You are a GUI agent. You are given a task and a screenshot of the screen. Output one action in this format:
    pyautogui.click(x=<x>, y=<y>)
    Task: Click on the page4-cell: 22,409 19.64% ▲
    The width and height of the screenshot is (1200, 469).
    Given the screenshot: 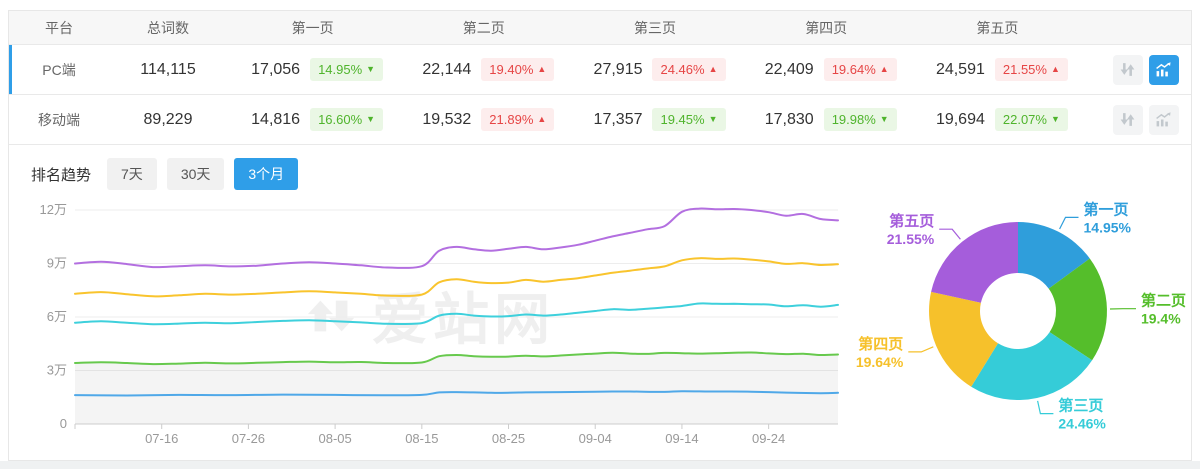 What is the action you would take?
    pyautogui.click(x=826, y=69)
    